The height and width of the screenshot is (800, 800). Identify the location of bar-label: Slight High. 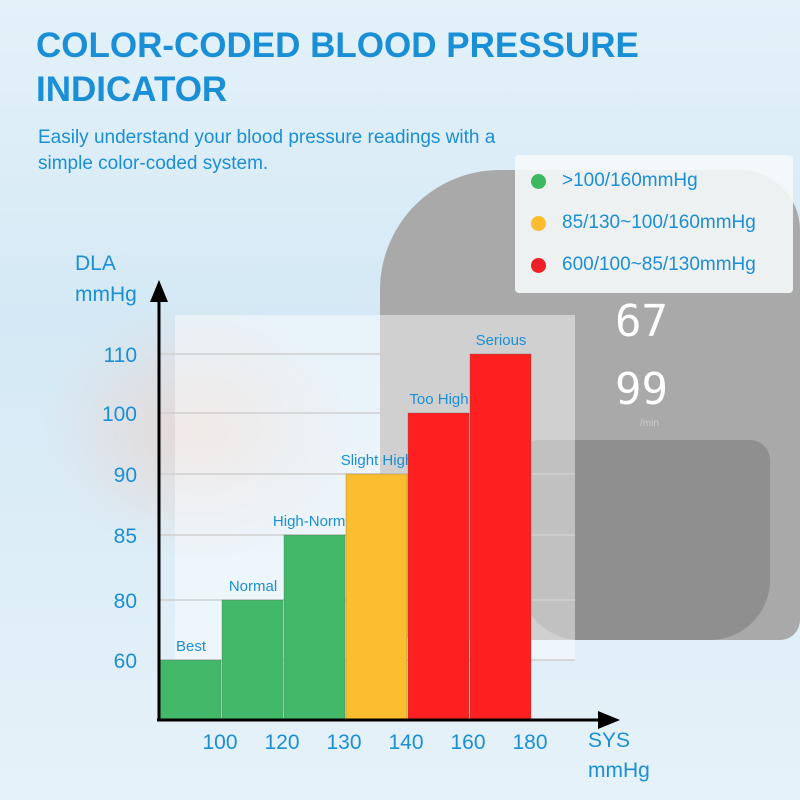
(377, 460).